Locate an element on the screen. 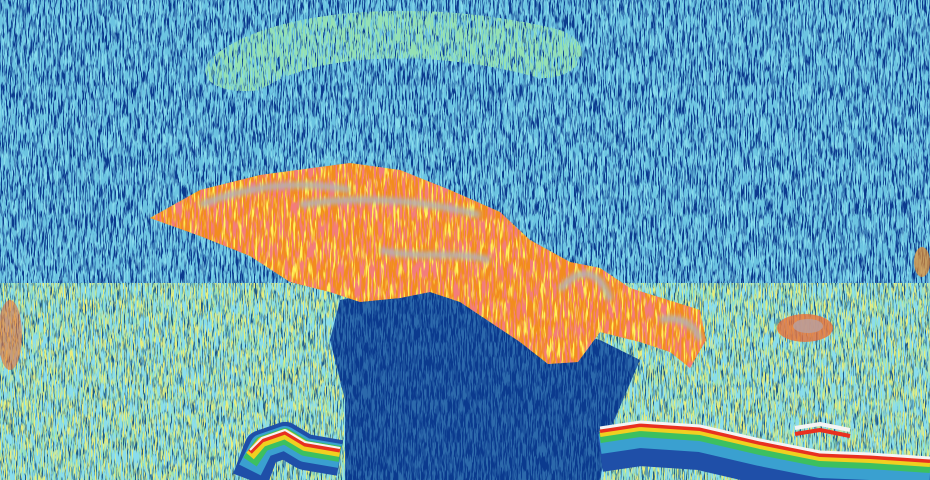 The image size is (930, 480). seabed-right is located at coordinates (763, 450).